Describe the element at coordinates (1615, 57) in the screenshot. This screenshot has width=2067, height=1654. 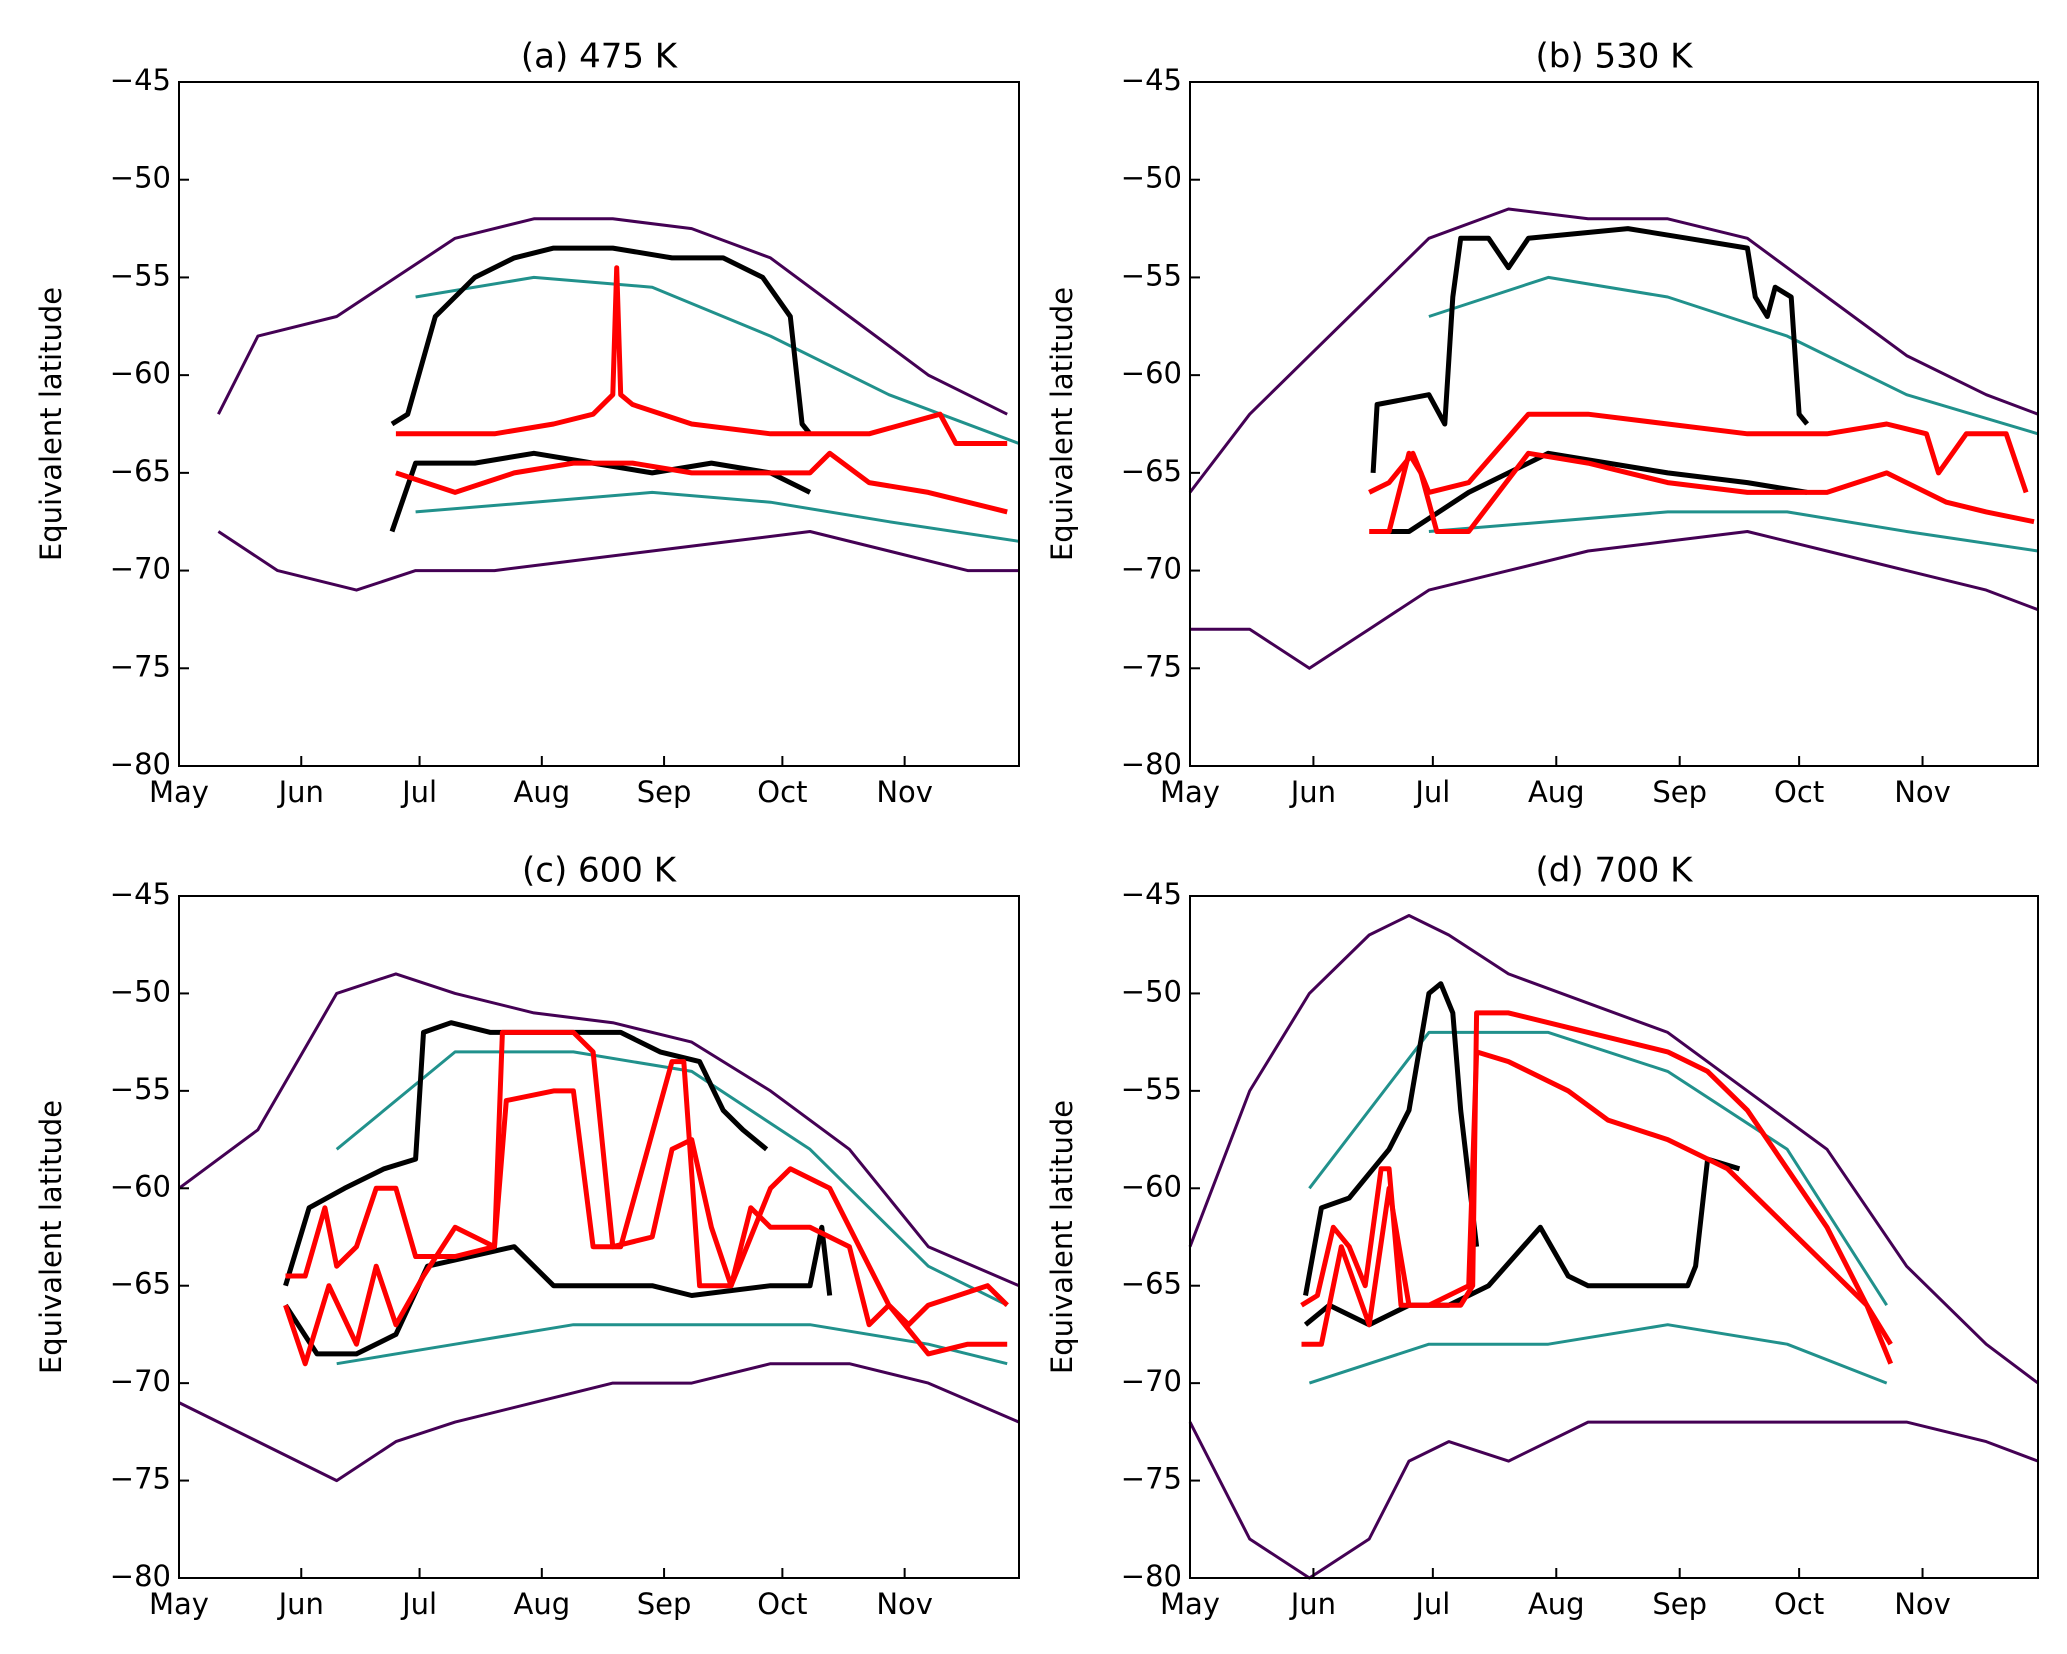
I see `panel-title: (b) 530 K` at that location.